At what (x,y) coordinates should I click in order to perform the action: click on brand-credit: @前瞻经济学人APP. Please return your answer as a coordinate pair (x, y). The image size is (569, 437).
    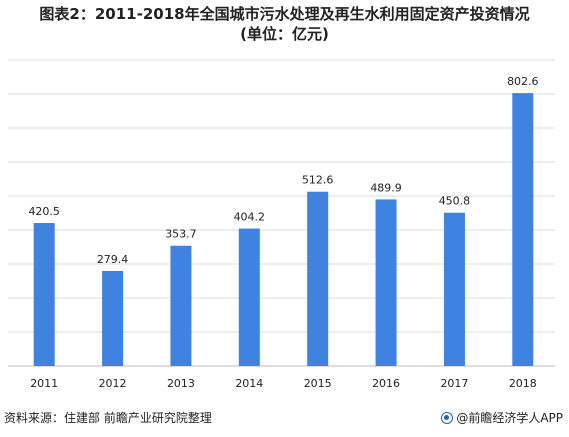
    Looking at the image, I should click on (502, 417).